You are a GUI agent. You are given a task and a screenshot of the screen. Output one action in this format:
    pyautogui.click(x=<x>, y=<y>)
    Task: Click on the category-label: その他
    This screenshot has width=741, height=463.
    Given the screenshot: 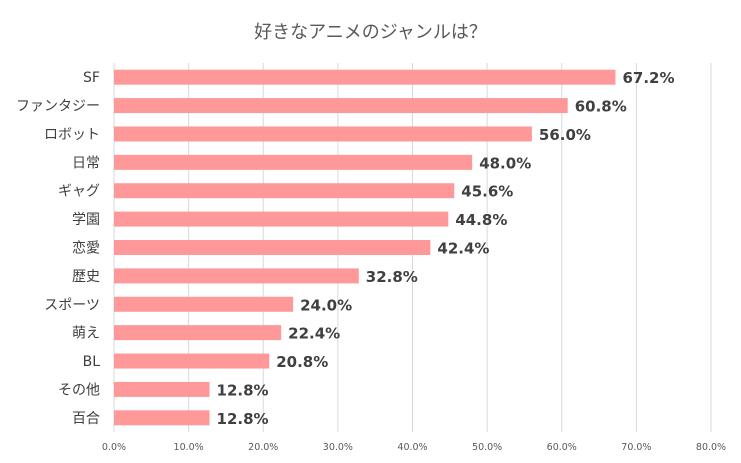 What is the action you would take?
    pyautogui.click(x=79, y=390)
    